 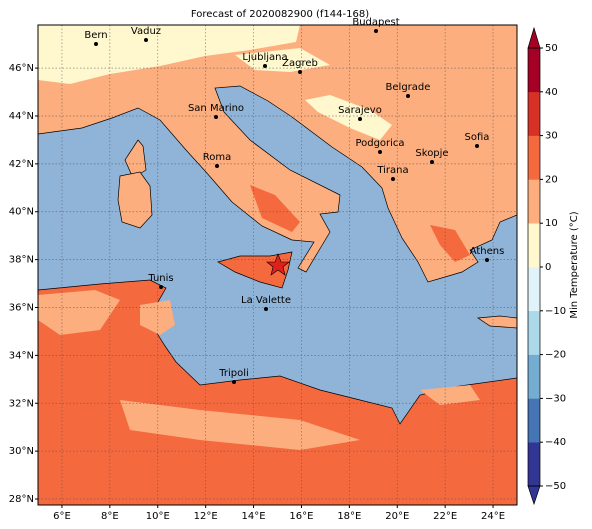 I want to click on y-tick-label: 28°N, so click(x=21, y=499).